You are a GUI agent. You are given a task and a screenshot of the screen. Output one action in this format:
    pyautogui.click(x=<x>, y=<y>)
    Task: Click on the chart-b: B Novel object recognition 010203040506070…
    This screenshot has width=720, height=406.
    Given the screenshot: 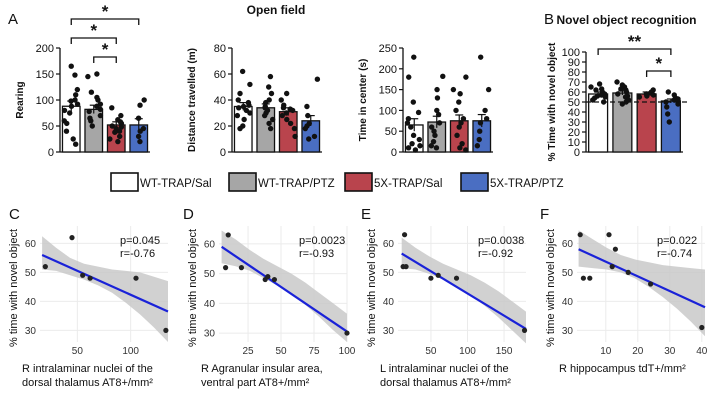 What is the action you would take?
    pyautogui.click(x=620, y=86)
    